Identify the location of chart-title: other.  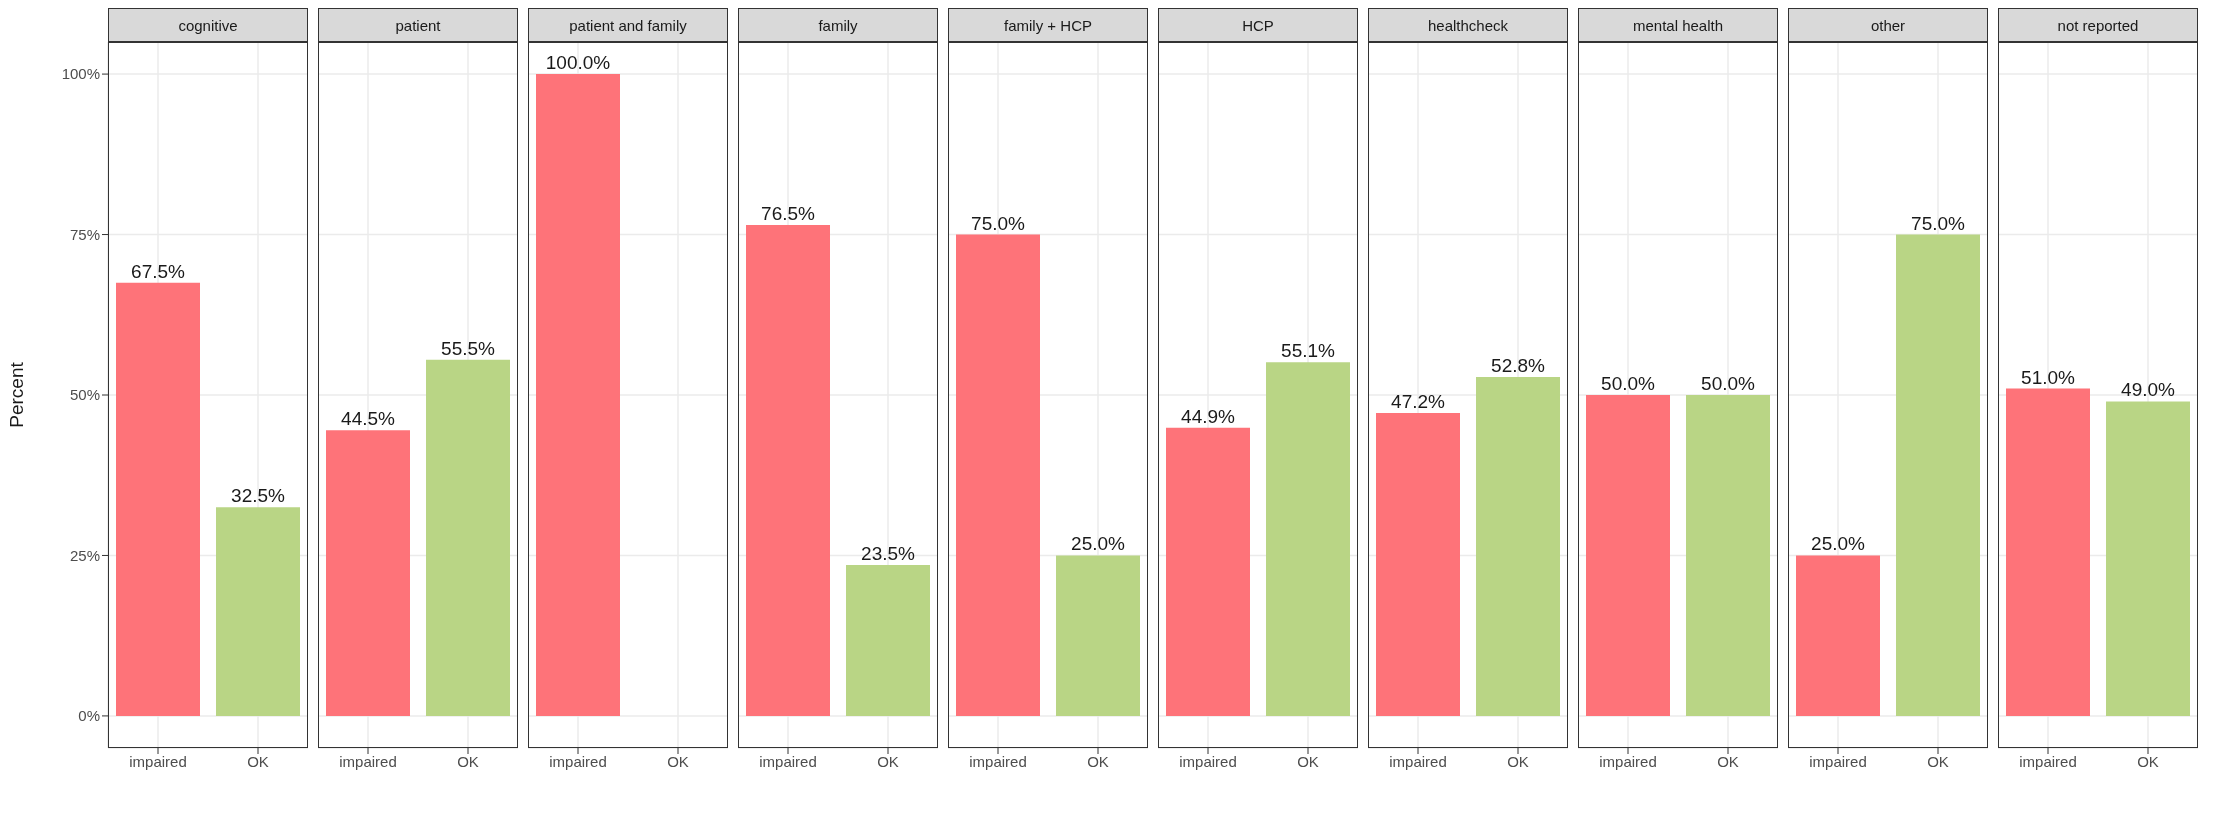
(1888, 25).